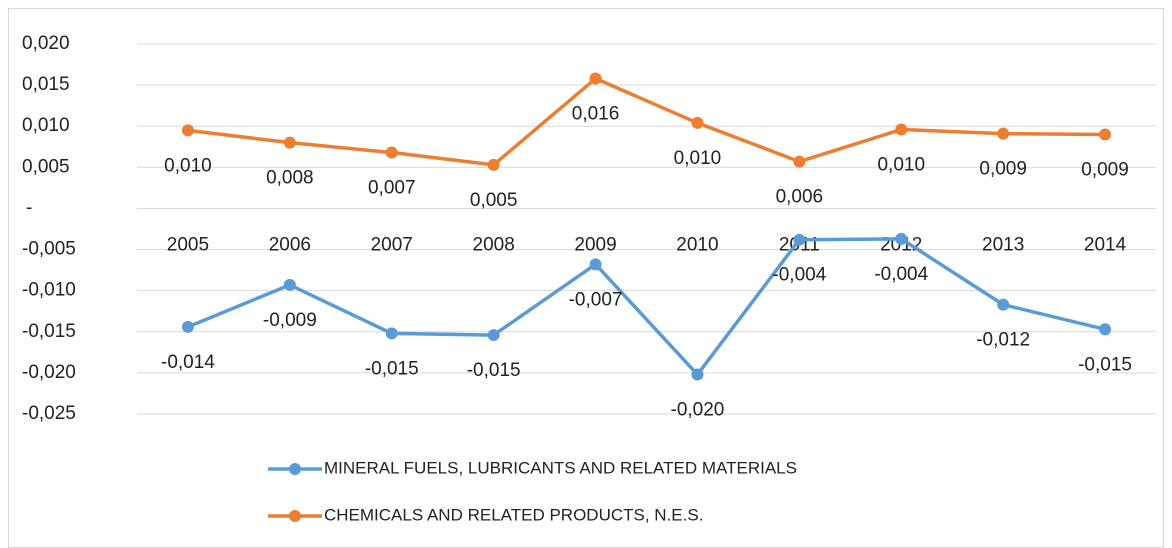 Image resolution: width=1172 pixels, height=548 pixels. What do you see at coordinates (1003, 340) in the screenshot?
I see `data-label: -0,012` at bounding box center [1003, 340].